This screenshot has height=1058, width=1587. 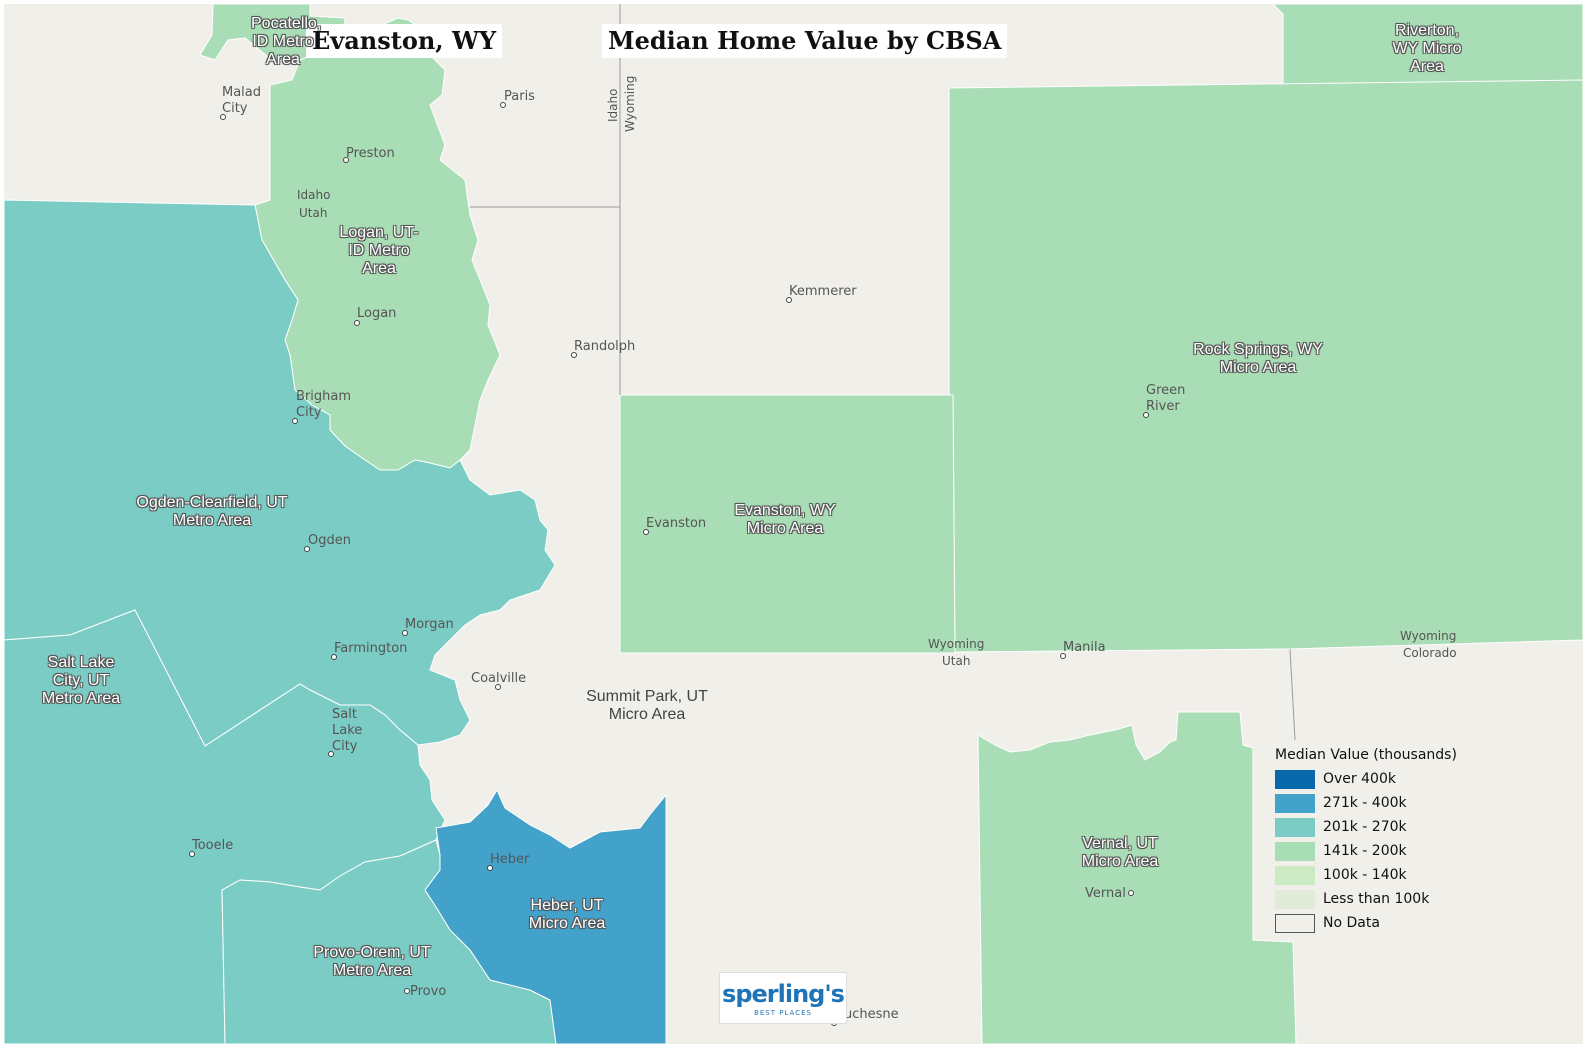 What do you see at coordinates (503, 105) in the screenshot?
I see `city-dot-paris` at bounding box center [503, 105].